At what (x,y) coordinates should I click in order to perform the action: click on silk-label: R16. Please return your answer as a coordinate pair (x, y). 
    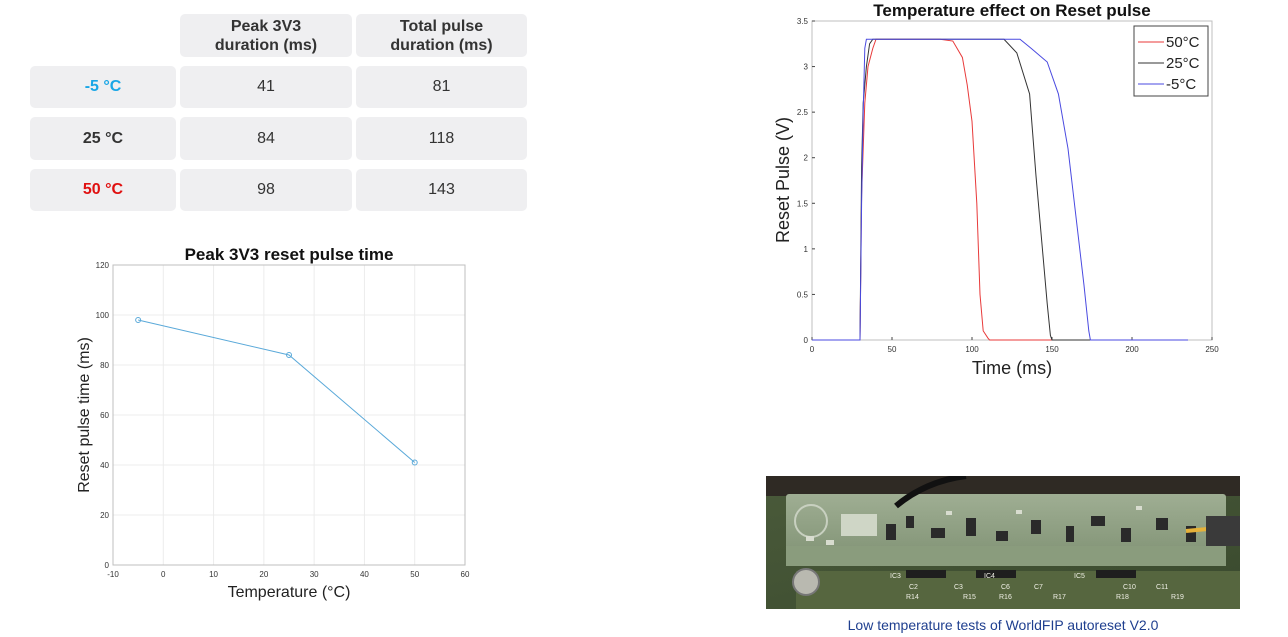
    Looking at the image, I should click on (1005, 597).